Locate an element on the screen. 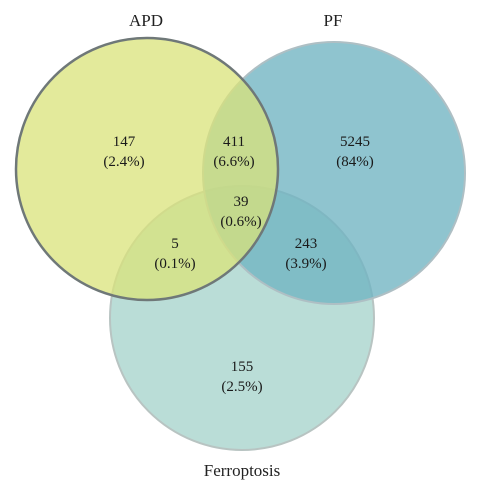  pf-label: PF is located at coordinates (333, 20).